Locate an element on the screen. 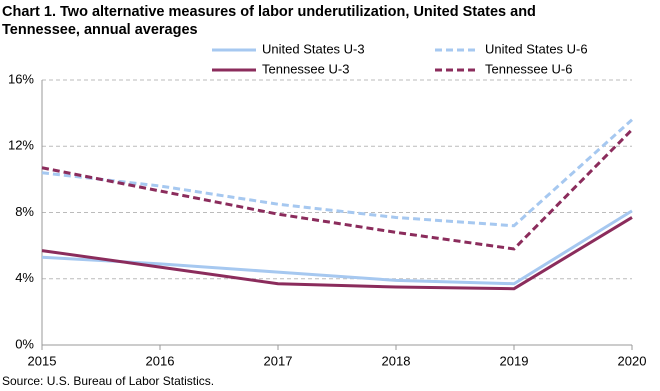 The image size is (660, 391). y-tick-label: 0% is located at coordinates (24, 343).